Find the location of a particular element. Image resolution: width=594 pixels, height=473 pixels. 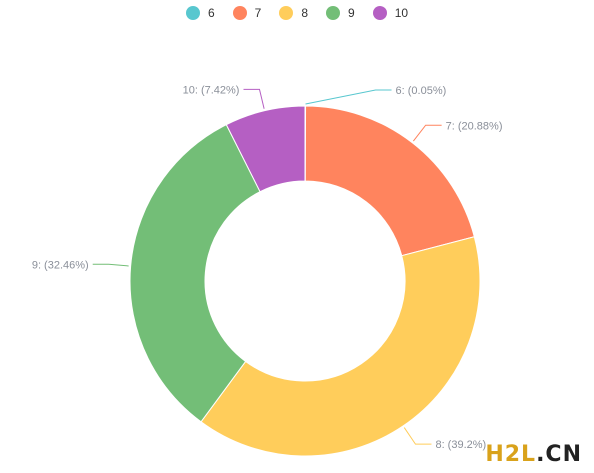

watermark-logo: H2L.CN is located at coordinates (533, 454).